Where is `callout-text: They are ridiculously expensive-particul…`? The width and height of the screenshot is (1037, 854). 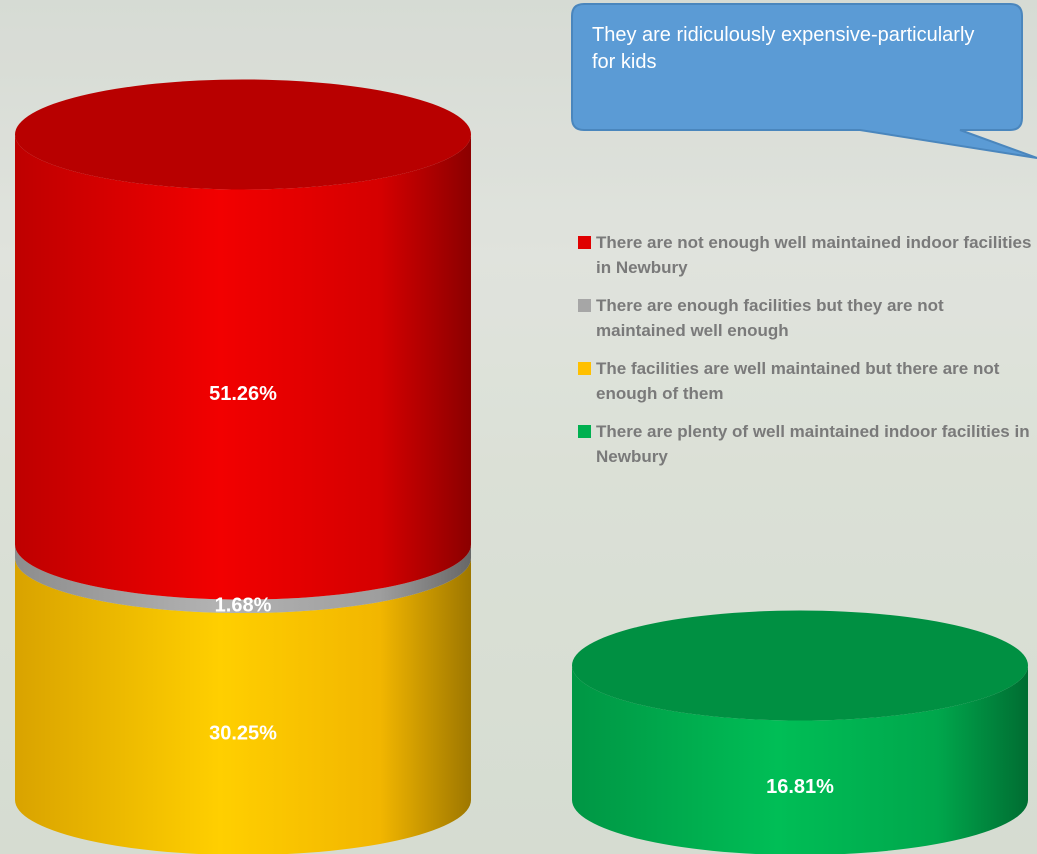
callout-text: They are ridiculously expensive-particul… is located at coordinates (783, 48).